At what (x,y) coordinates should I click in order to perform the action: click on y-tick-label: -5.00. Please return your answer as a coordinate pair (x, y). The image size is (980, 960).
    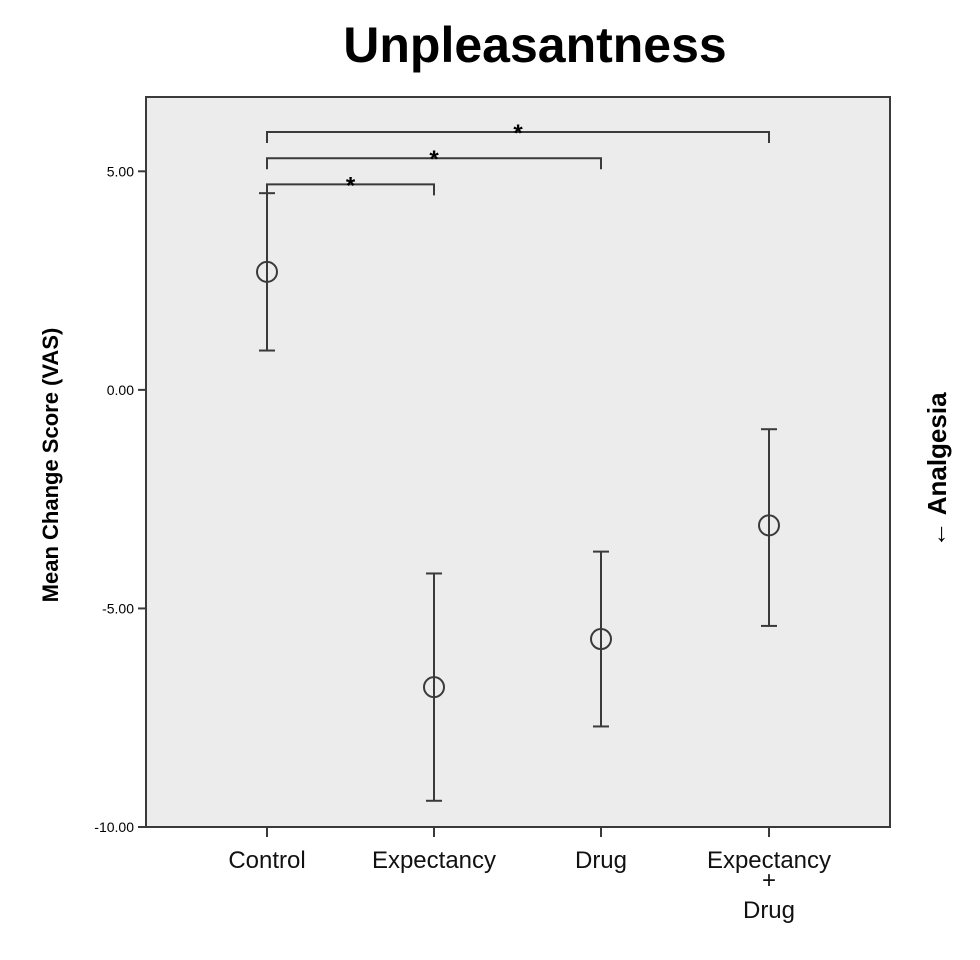
    Looking at the image, I should click on (118, 608).